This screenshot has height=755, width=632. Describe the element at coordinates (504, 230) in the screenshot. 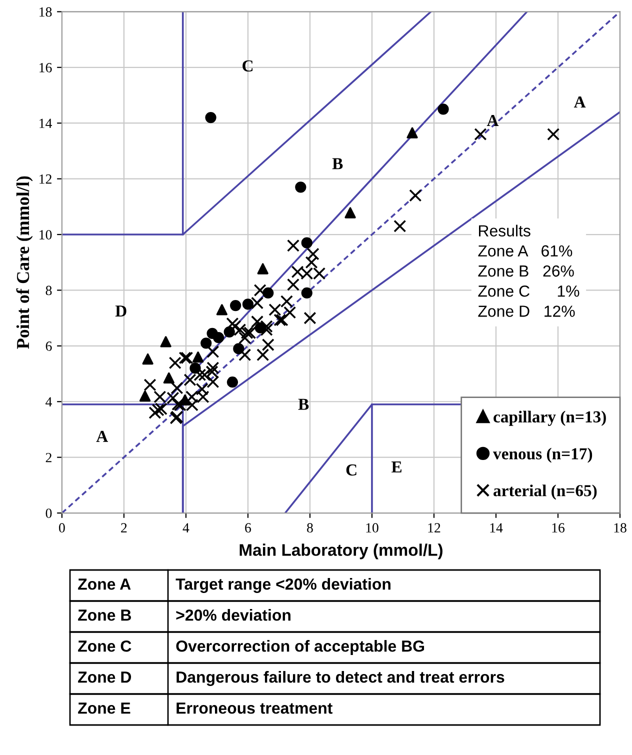

I see `annotation: Results` at that location.